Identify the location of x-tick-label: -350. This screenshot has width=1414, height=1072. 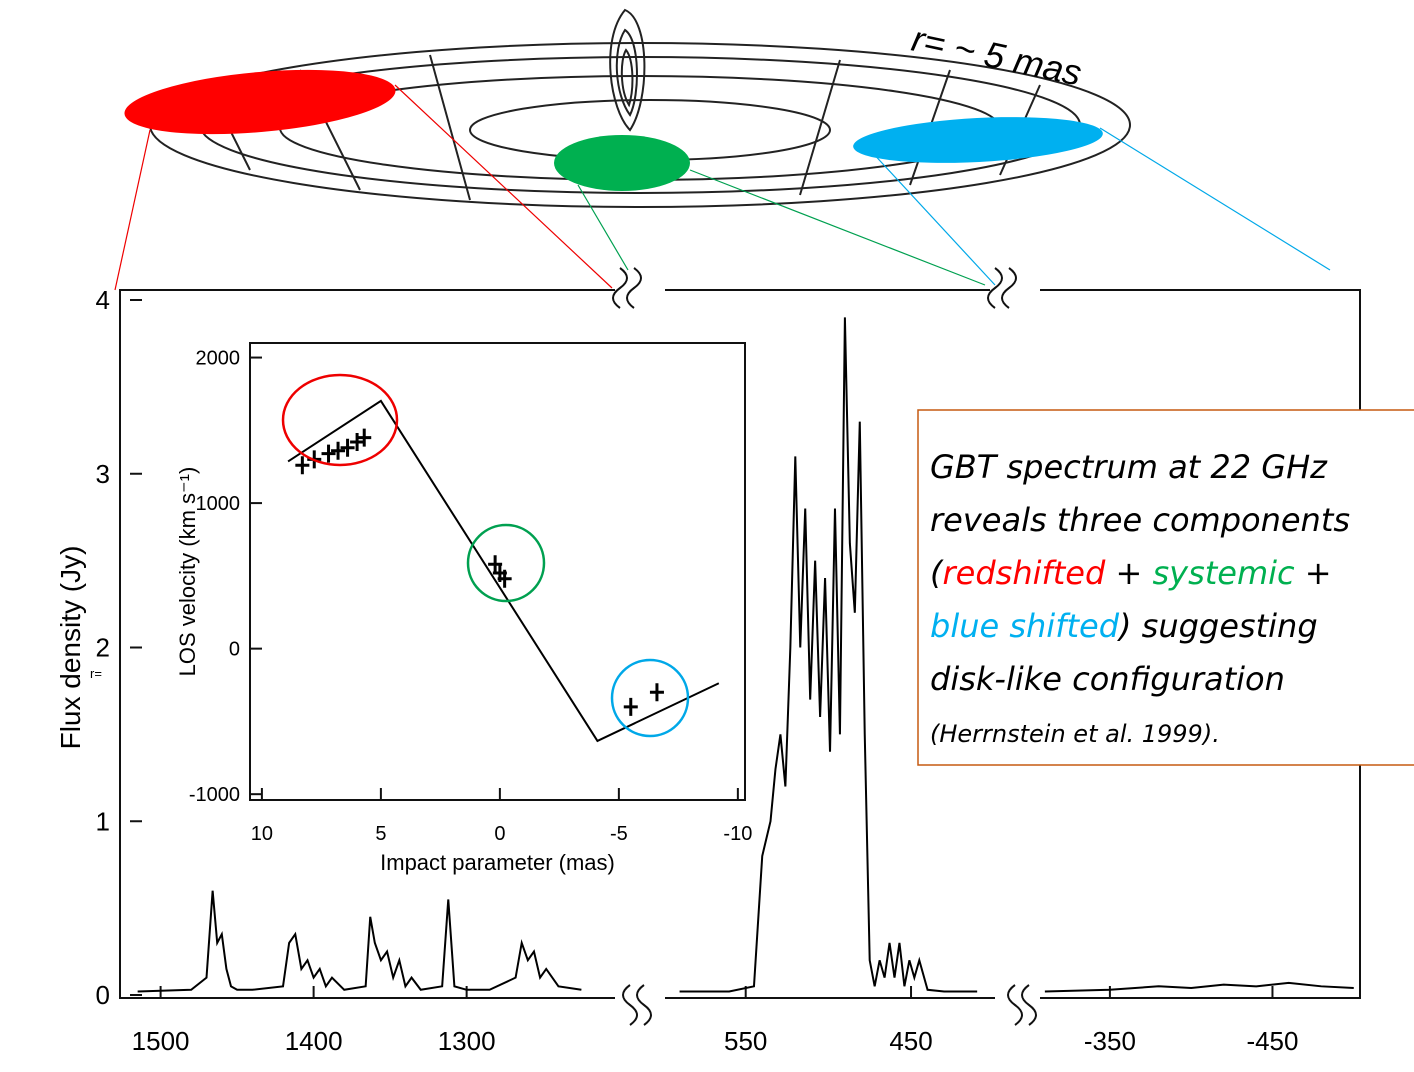
(1110, 1041).